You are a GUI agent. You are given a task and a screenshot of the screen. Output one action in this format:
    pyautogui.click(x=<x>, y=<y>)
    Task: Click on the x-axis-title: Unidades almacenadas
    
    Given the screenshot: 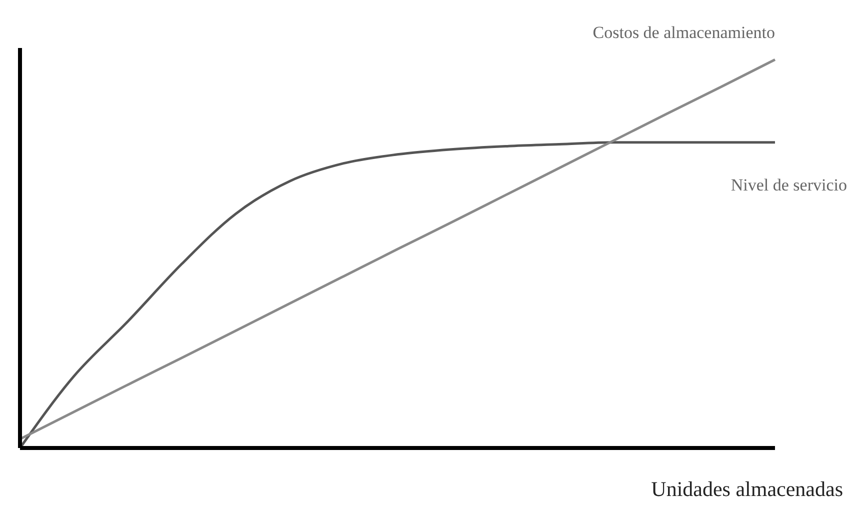 What is the action you would take?
    pyautogui.click(x=747, y=489)
    